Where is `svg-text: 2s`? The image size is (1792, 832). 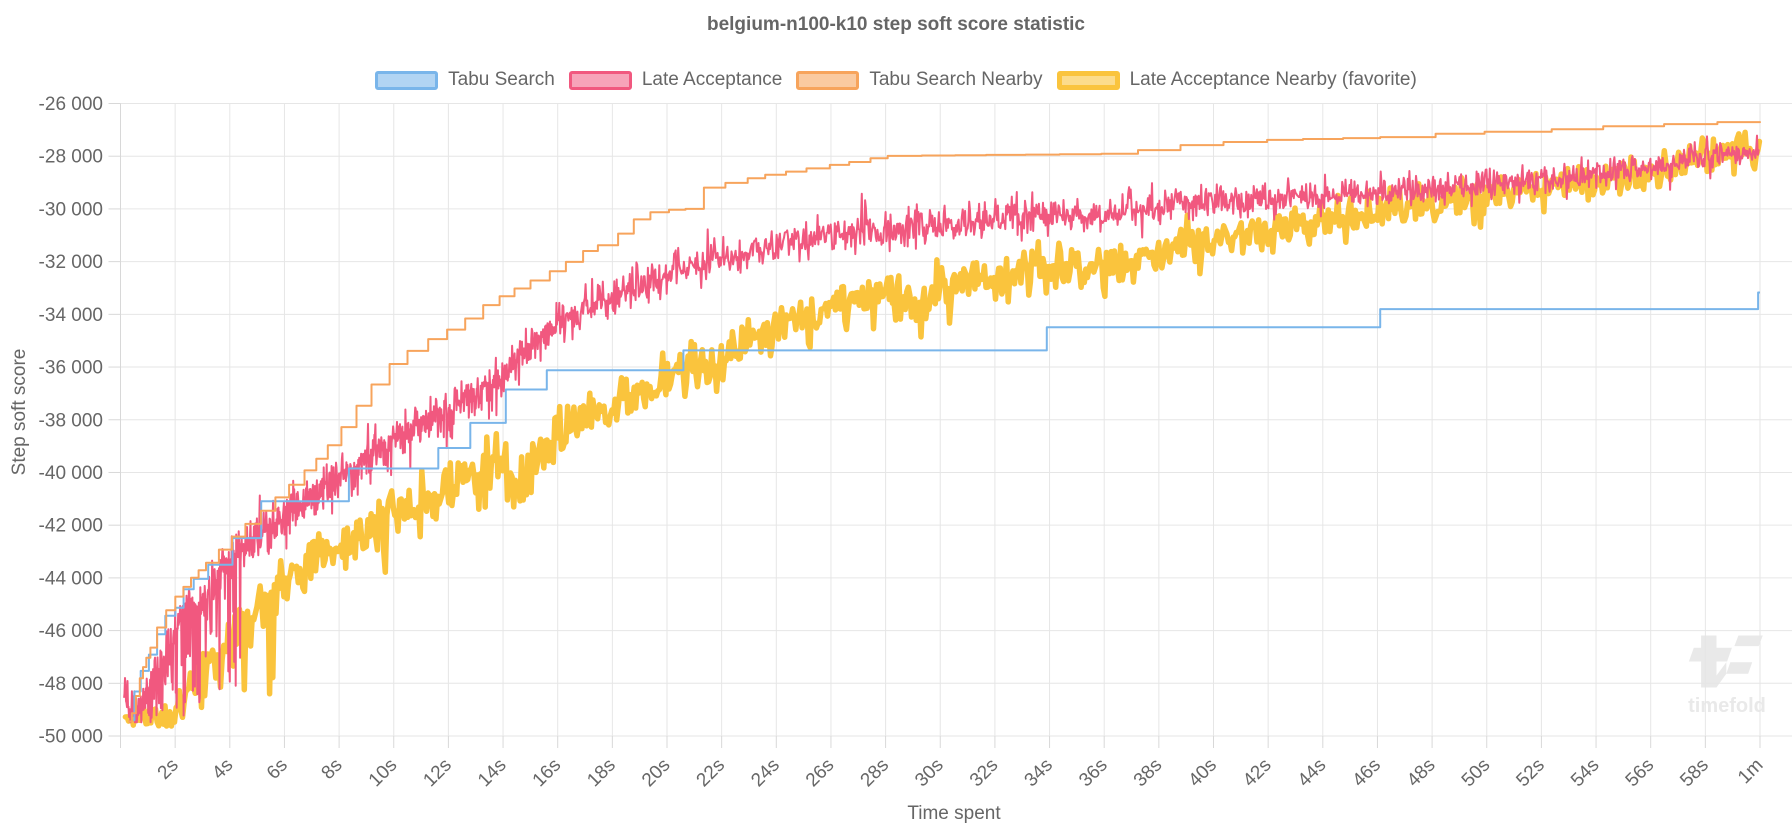
svg-text: 2s is located at coordinates (168, 769).